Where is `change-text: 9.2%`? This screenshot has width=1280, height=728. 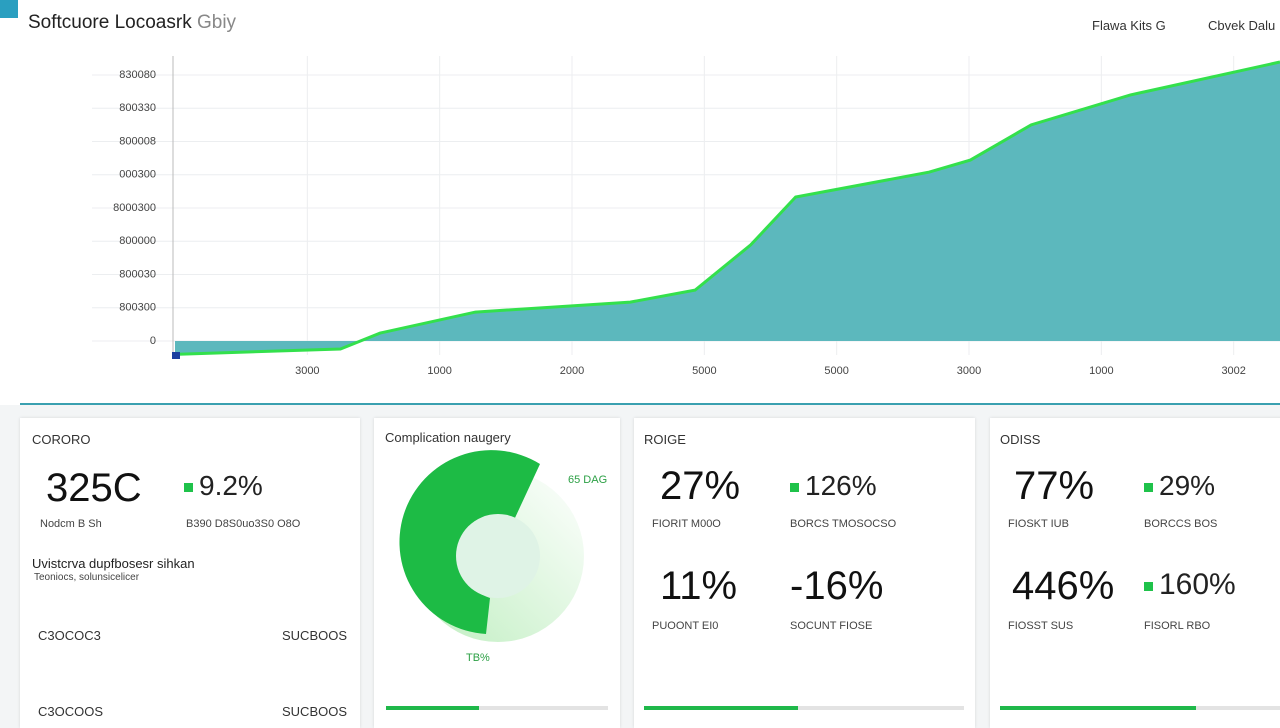
change-text: 9.2% is located at coordinates (231, 485).